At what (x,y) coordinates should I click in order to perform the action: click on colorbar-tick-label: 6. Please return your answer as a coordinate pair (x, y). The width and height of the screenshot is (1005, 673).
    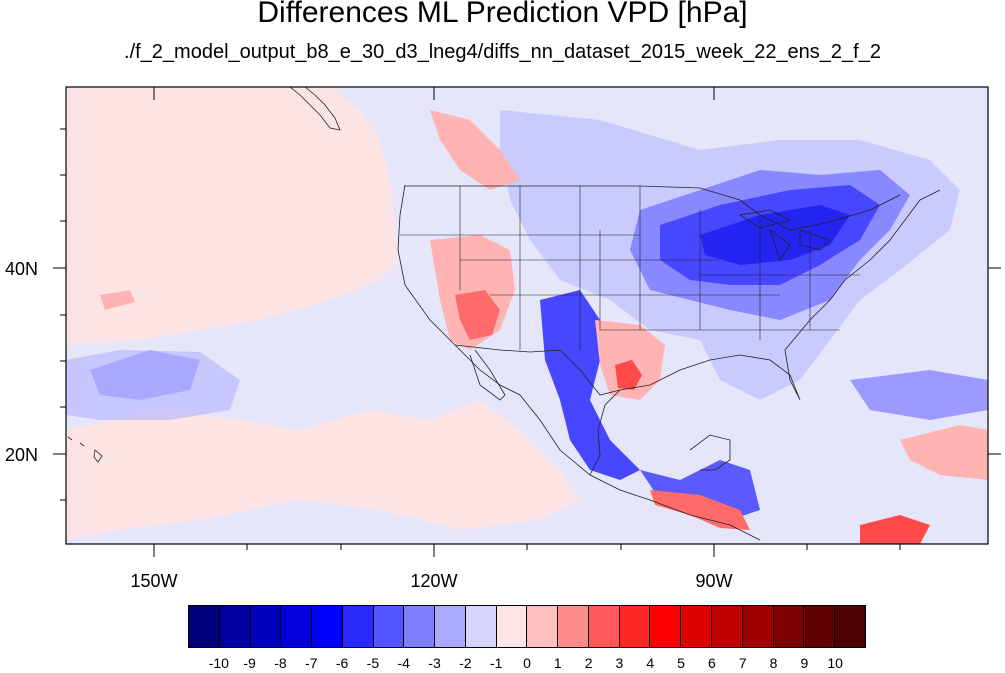
    Looking at the image, I should click on (712, 663).